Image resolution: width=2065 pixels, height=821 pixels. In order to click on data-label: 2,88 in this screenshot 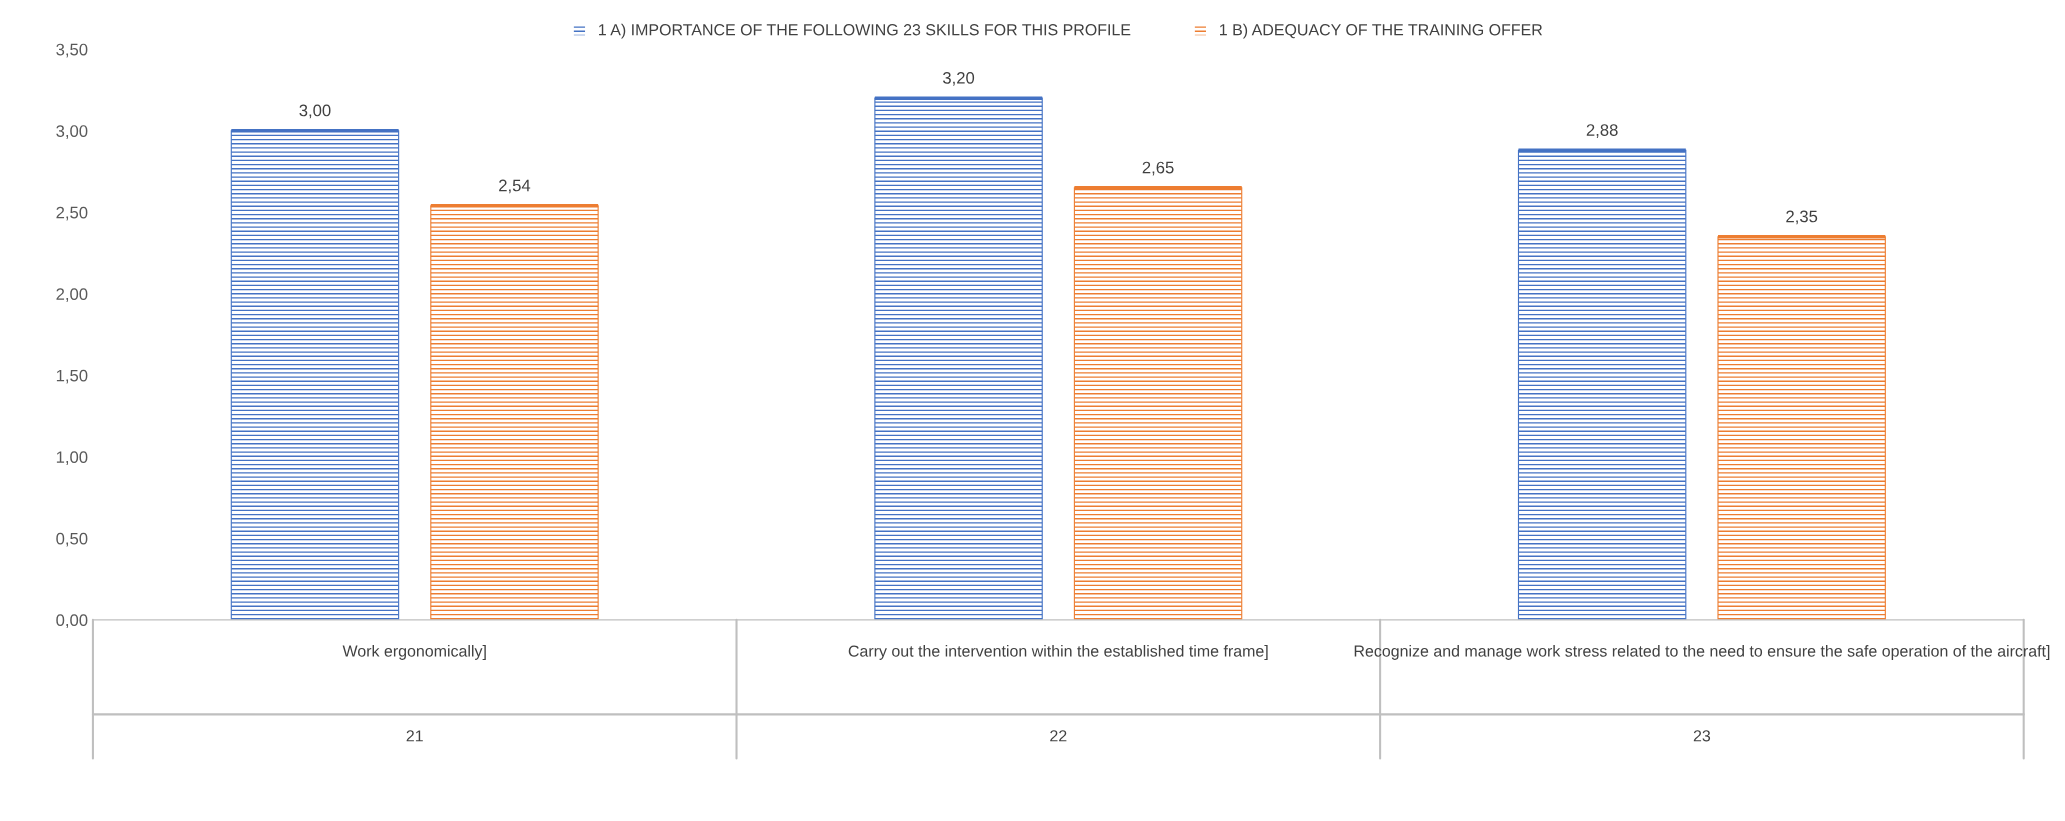, I will do `click(1602, 131)`.